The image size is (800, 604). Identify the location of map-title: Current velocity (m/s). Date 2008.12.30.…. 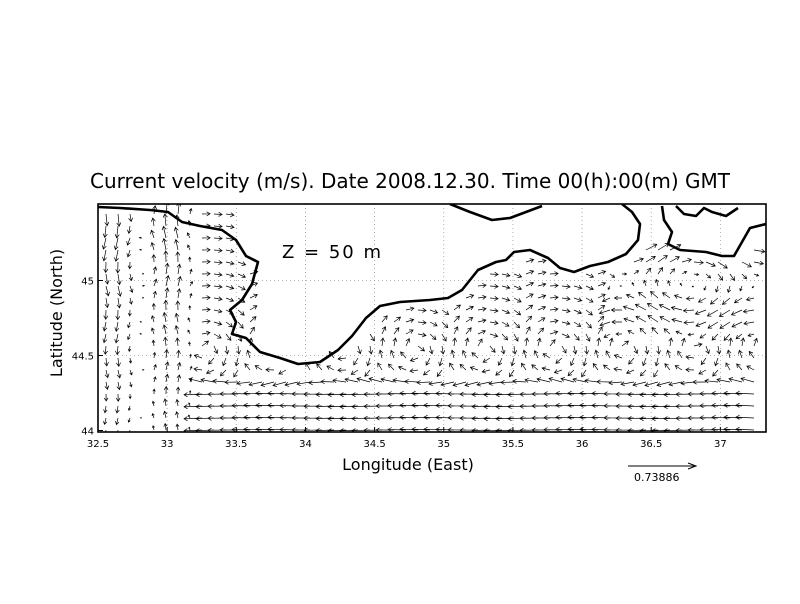
(410, 181).